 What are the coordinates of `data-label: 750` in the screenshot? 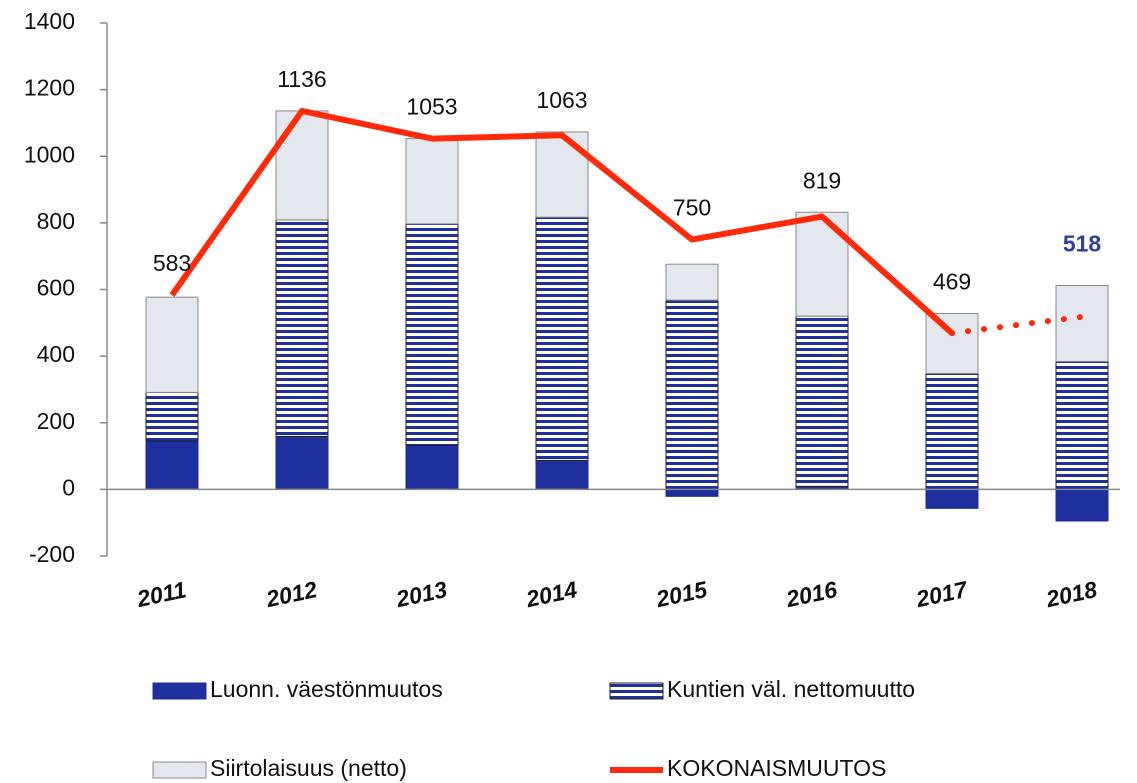 It's located at (692, 208).